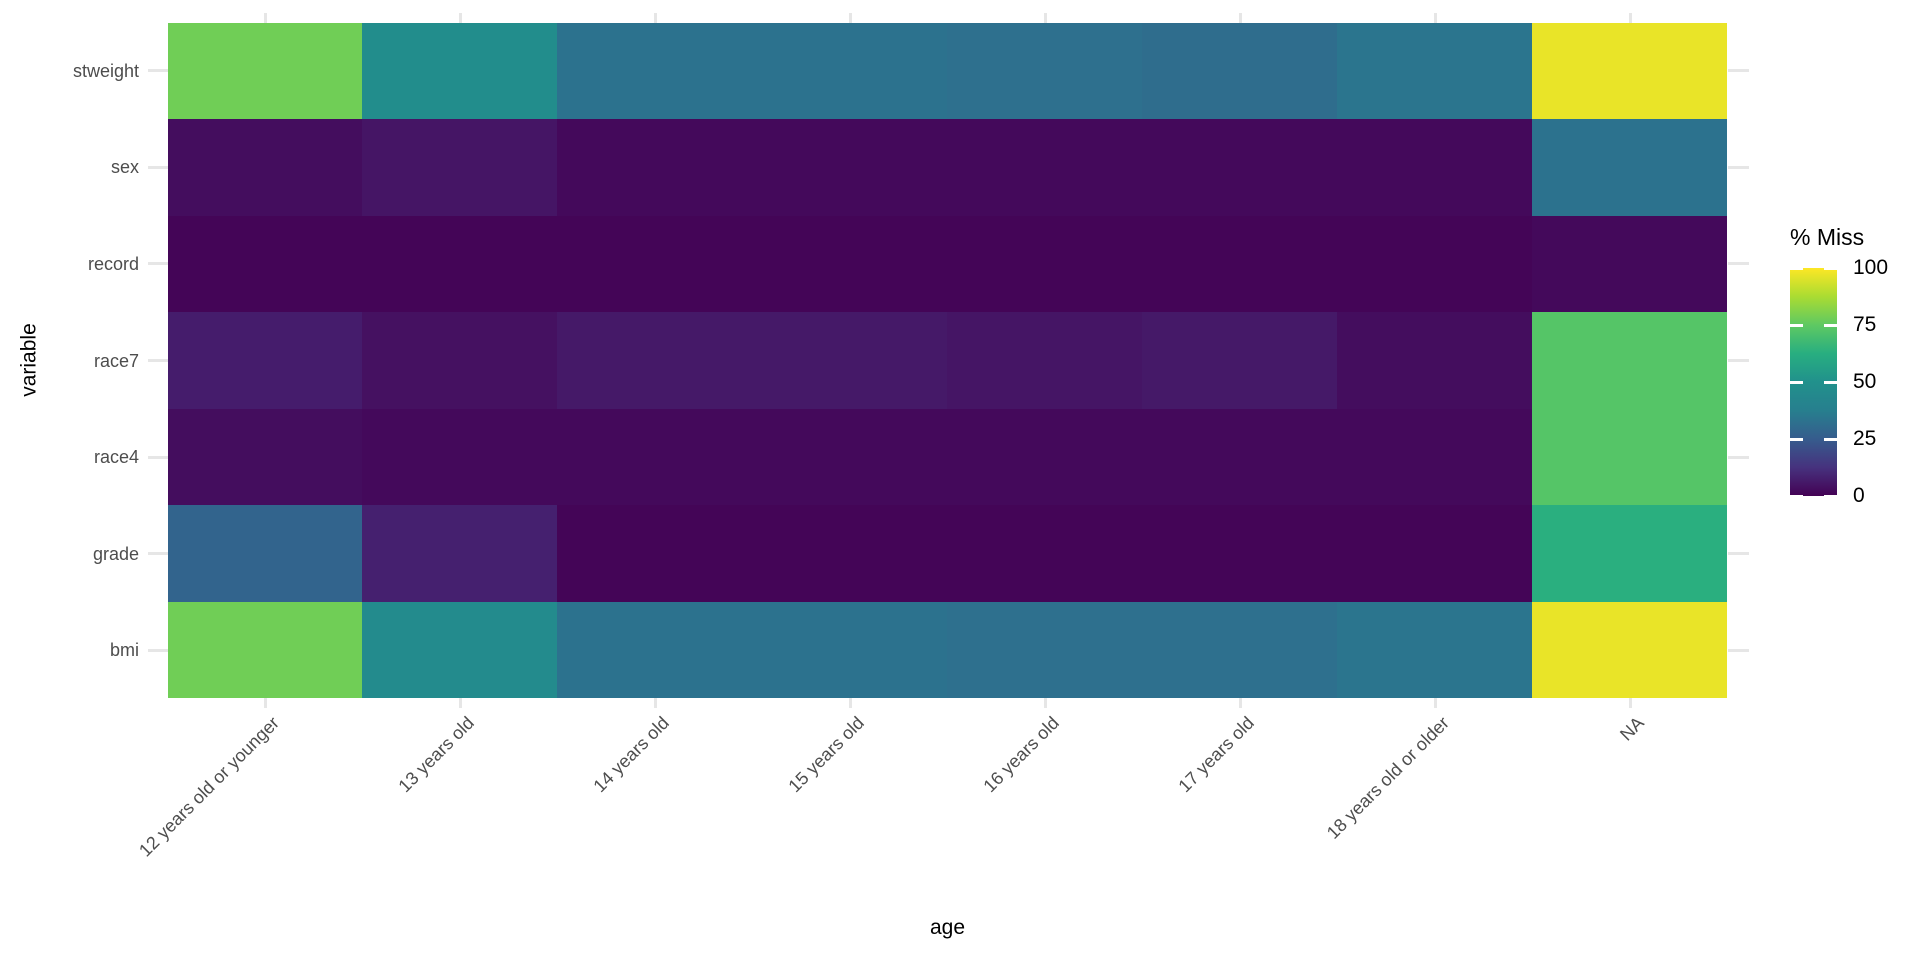 The image size is (1920, 960). Describe the element at coordinates (1859, 495) in the screenshot. I see `legend-tick-label: 0` at that location.